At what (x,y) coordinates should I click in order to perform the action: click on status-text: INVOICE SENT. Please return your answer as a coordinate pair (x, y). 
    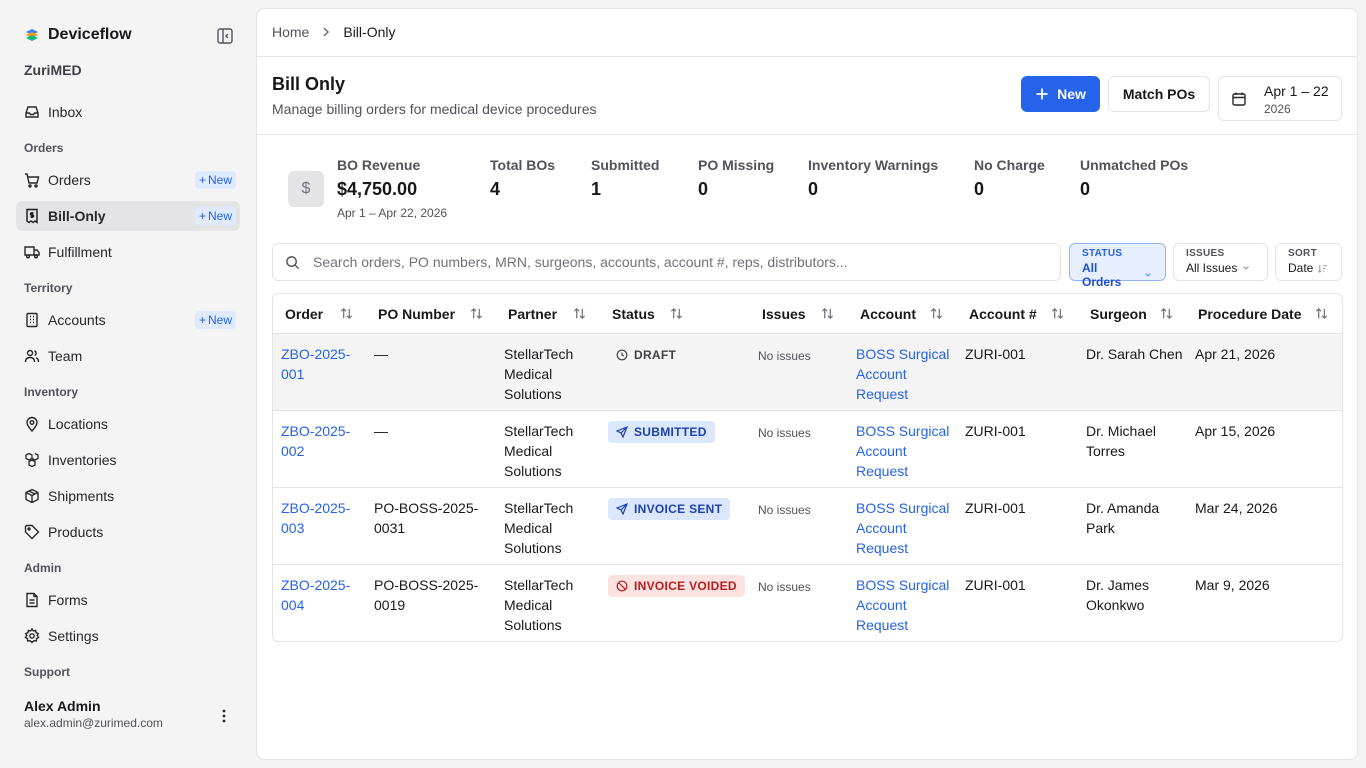
    Looking at the image, I should click on (678, 509).